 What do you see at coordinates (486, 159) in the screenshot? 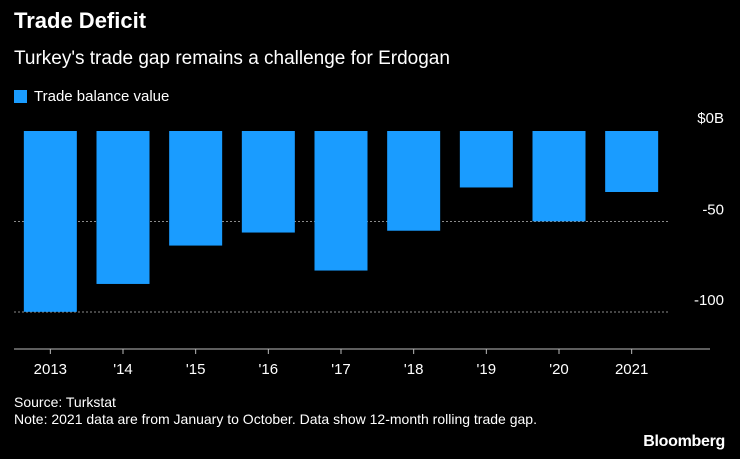
I see `bar-'19` at bounding box center [486, 159].